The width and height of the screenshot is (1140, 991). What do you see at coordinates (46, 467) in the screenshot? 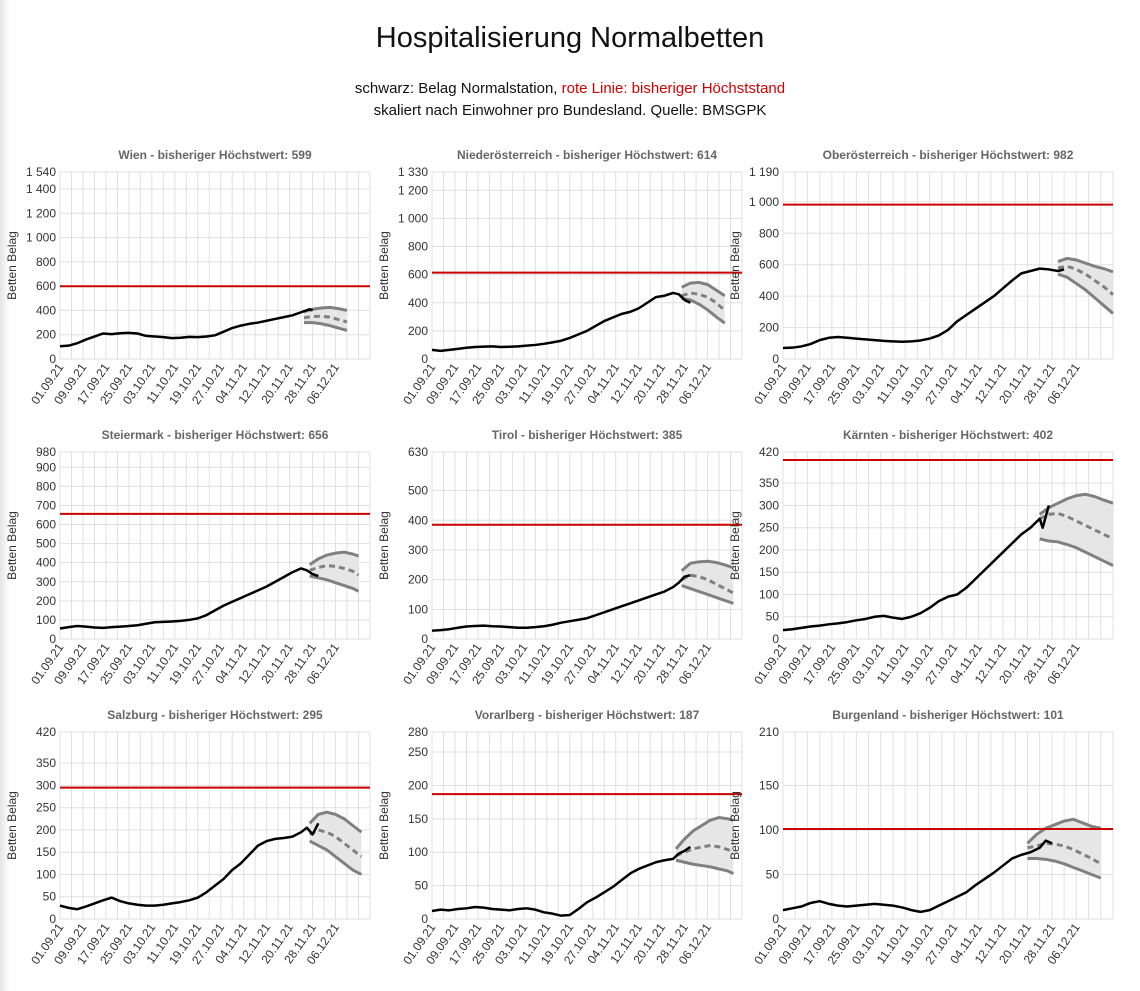
I see `y-tick-label: 900` at bounding box center [46, 467].